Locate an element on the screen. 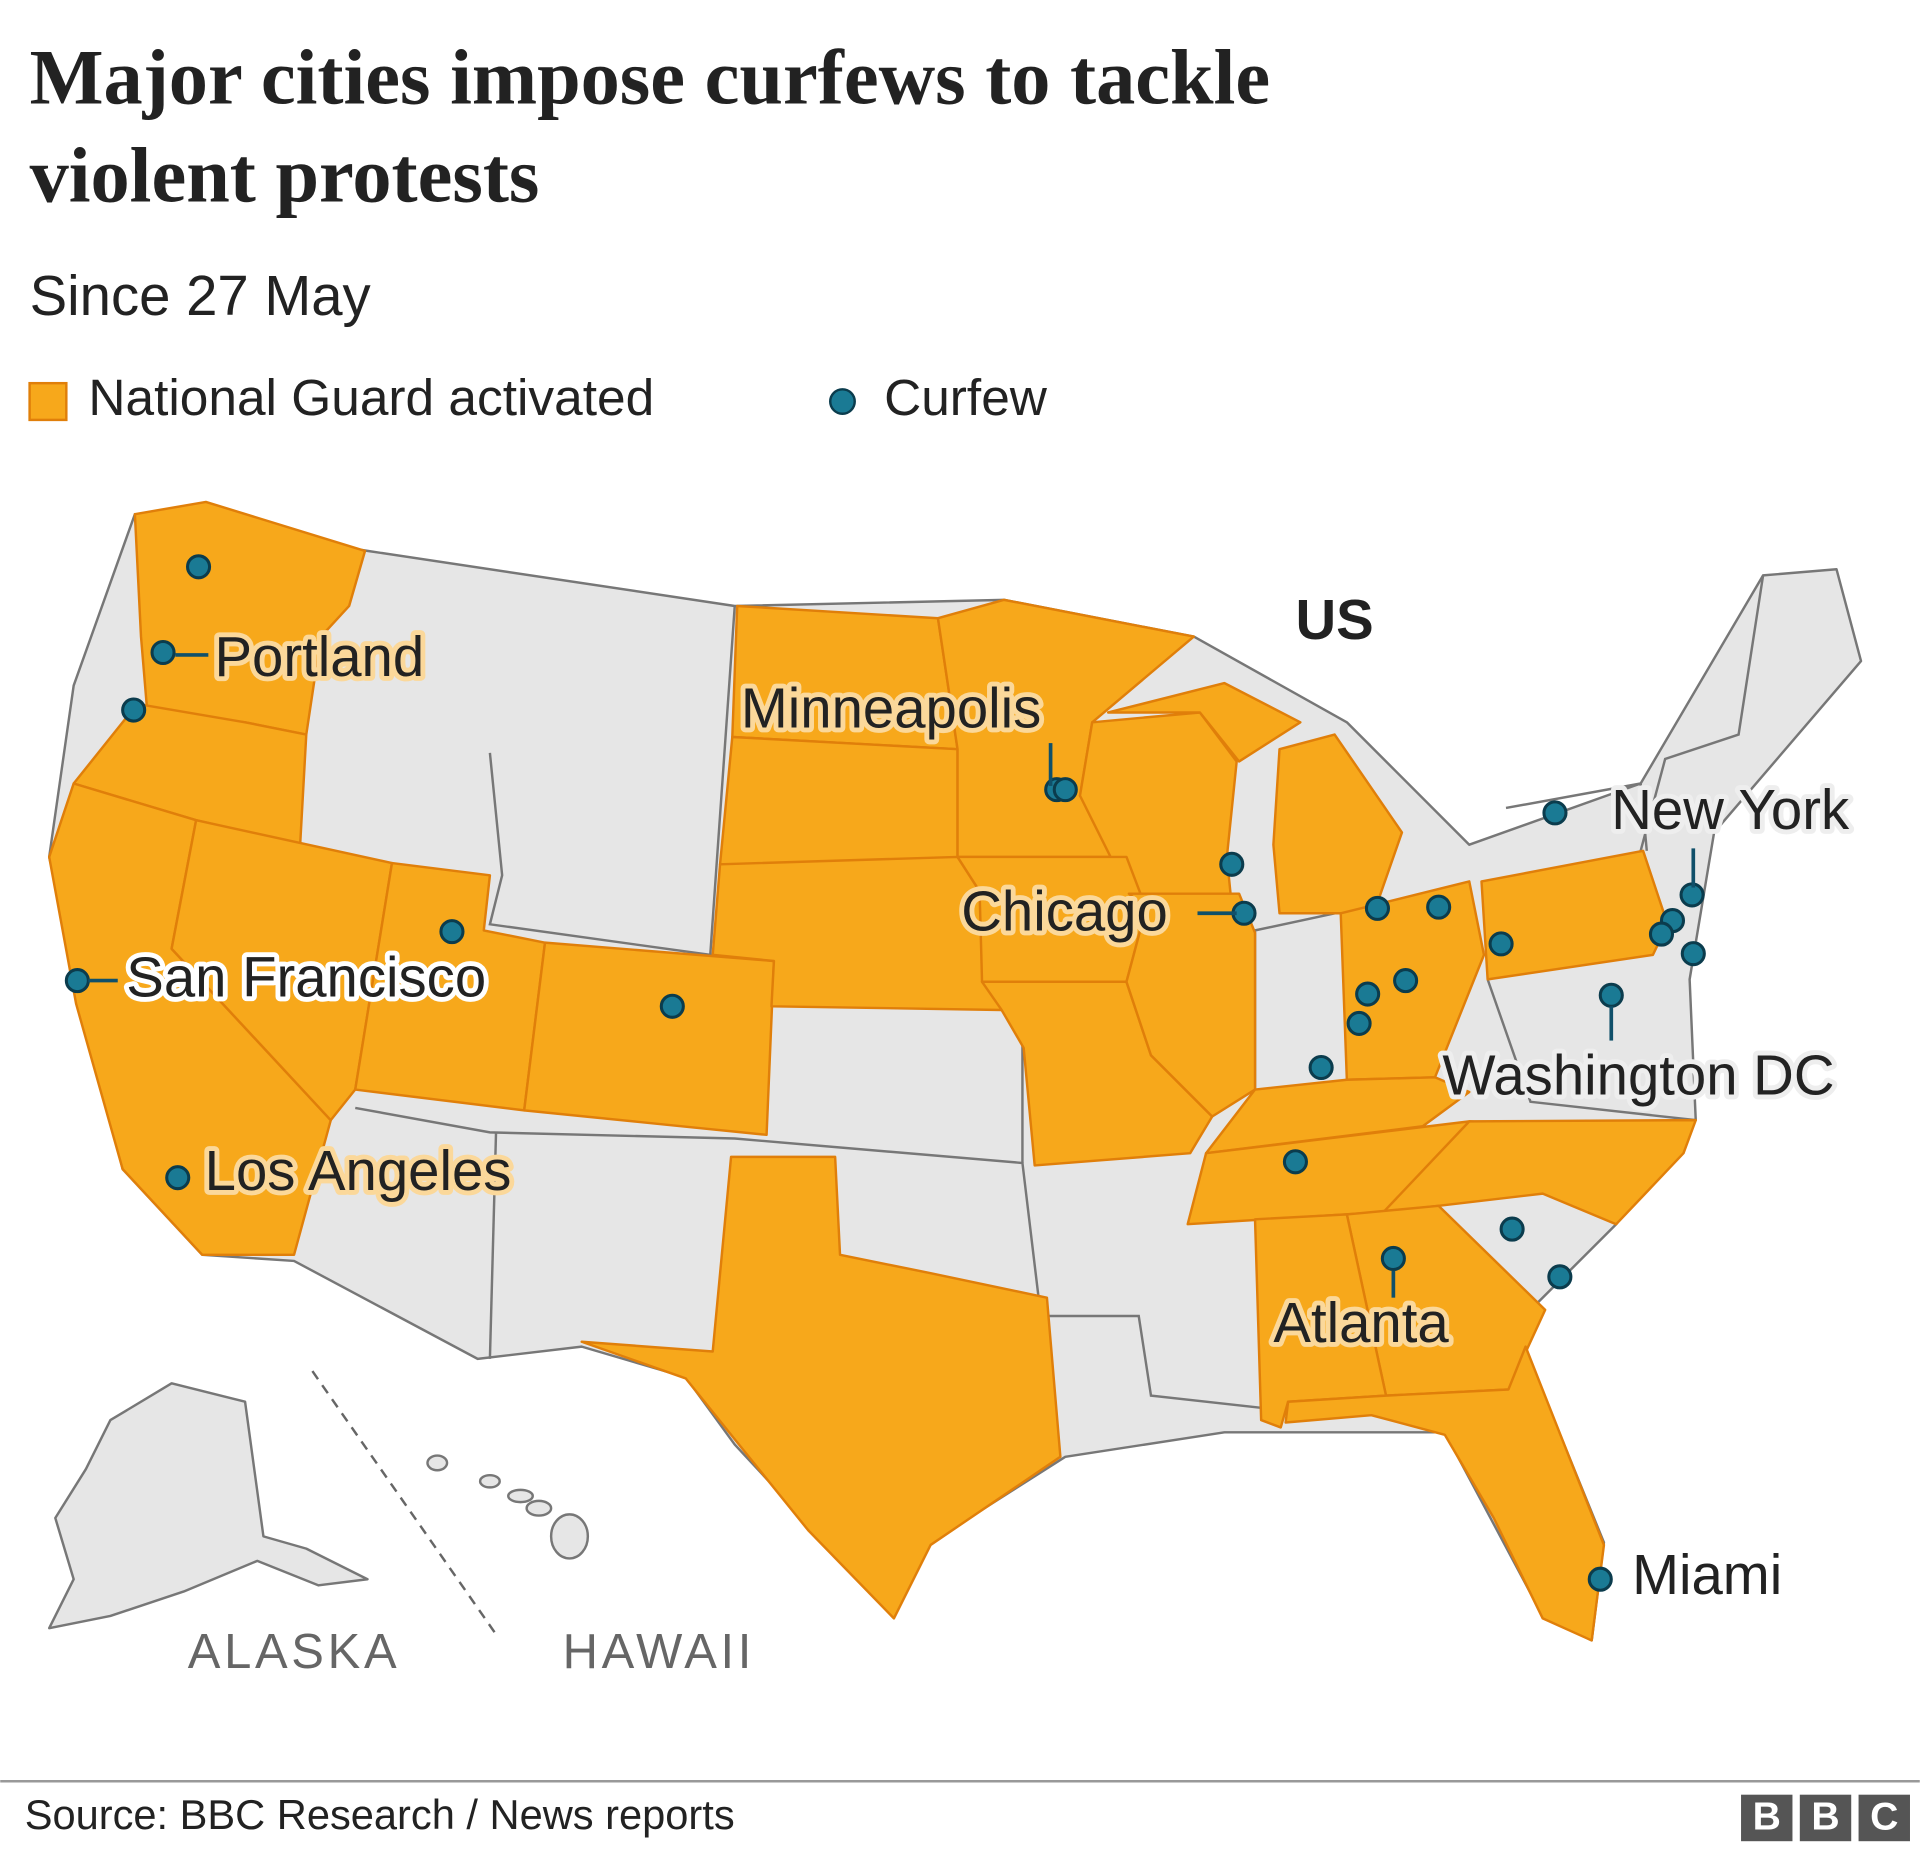  alaska is located at coordinates (208, 1506).